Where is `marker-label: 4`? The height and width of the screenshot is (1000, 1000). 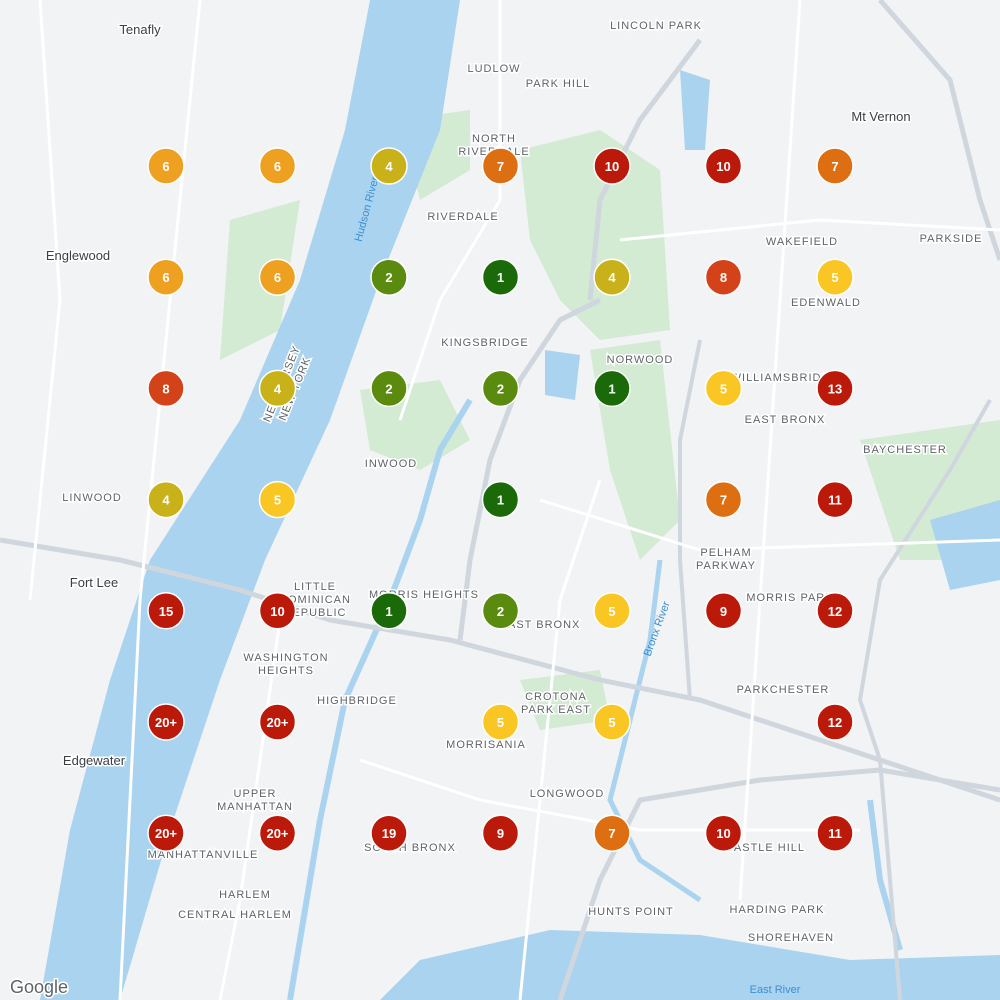 marker-label: 4 is located at coordinates (278, 388).